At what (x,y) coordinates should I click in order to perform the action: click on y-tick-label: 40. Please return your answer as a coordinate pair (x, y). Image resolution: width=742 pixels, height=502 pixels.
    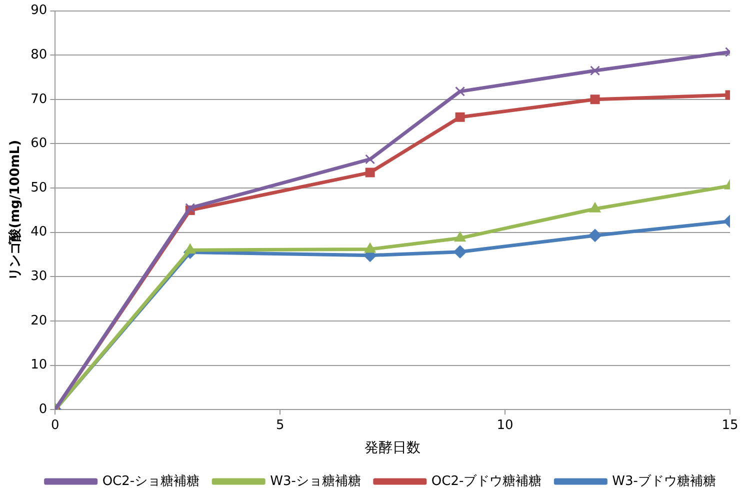
    Looking at the image, I should click on (39, 232).